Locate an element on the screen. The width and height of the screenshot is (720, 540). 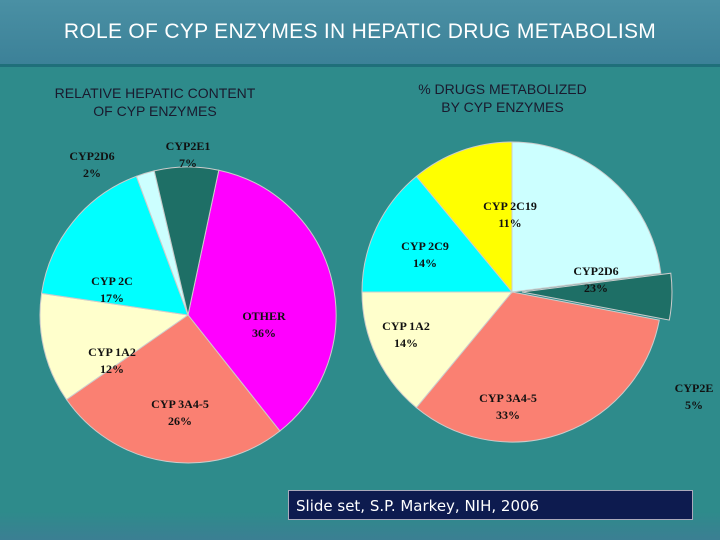
slice-label: CYP2E is located at coordinates (694, 388).